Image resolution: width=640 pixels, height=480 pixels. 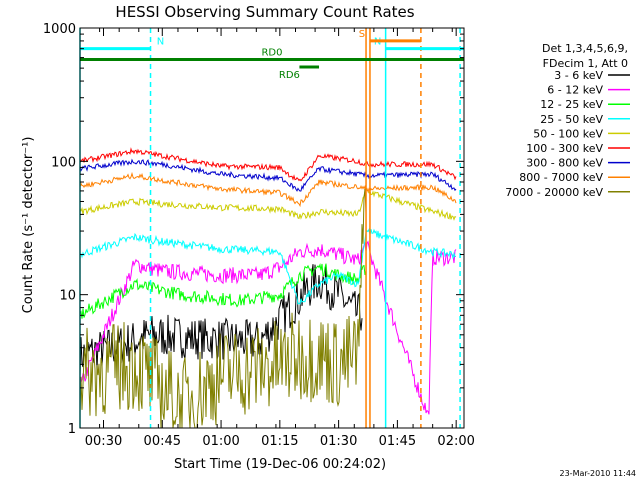 I want to click on legend-header-line: Det 1,3,4,5,6,9,, so click(x=585, y=48).